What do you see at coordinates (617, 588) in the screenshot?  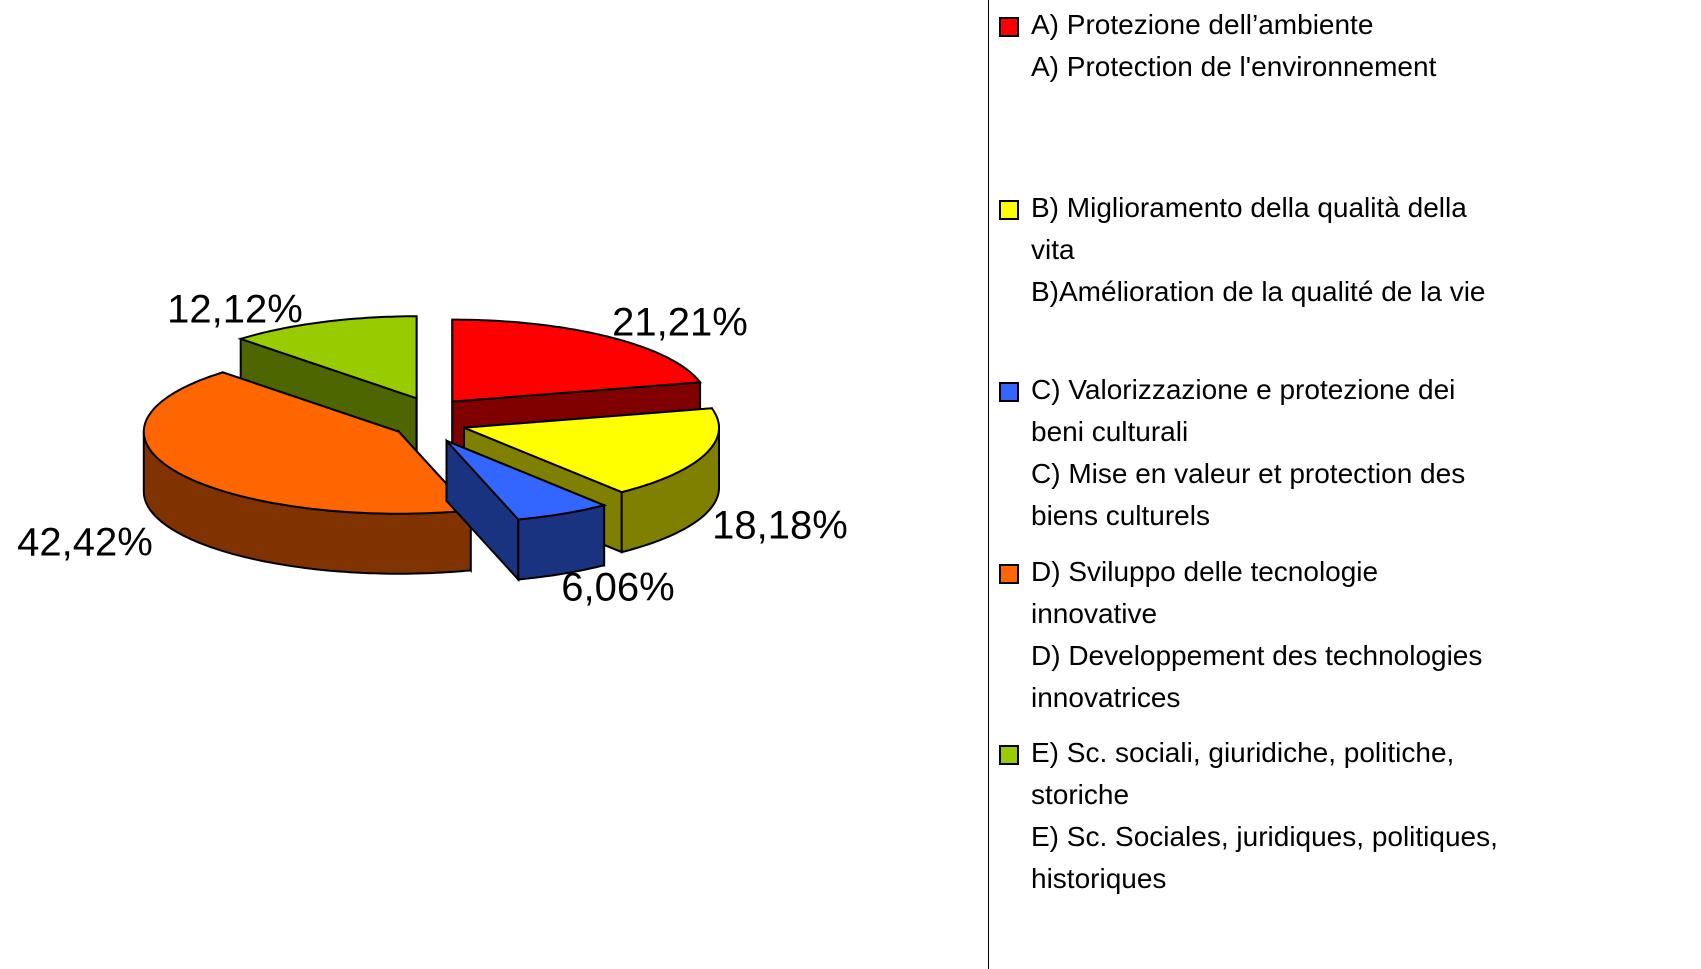 I see `data-label: 6,06%` at bounding box center [617, 588].